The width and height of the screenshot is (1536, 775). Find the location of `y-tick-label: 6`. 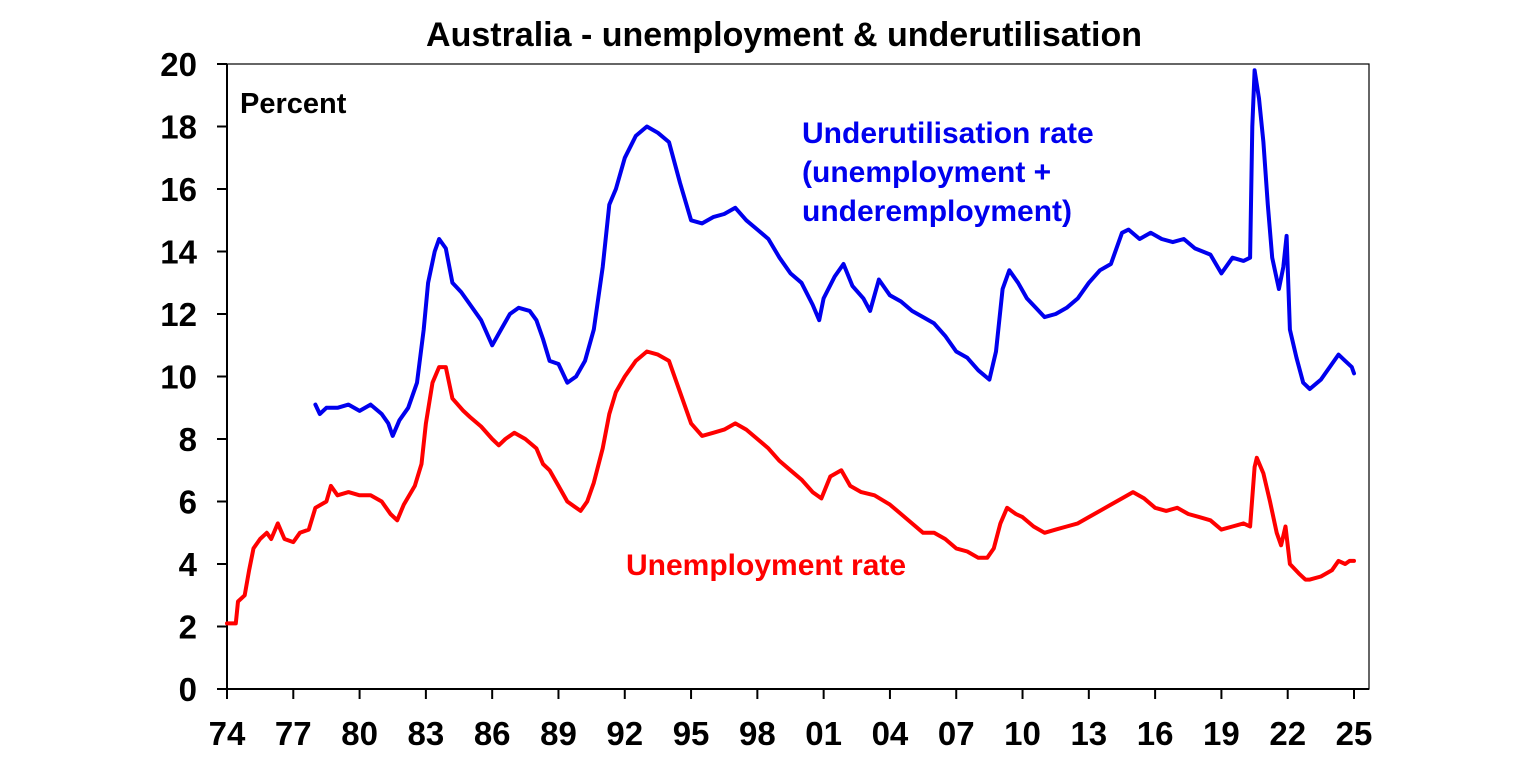

y-tick-label: 6 is located at coordinates (188, 502).